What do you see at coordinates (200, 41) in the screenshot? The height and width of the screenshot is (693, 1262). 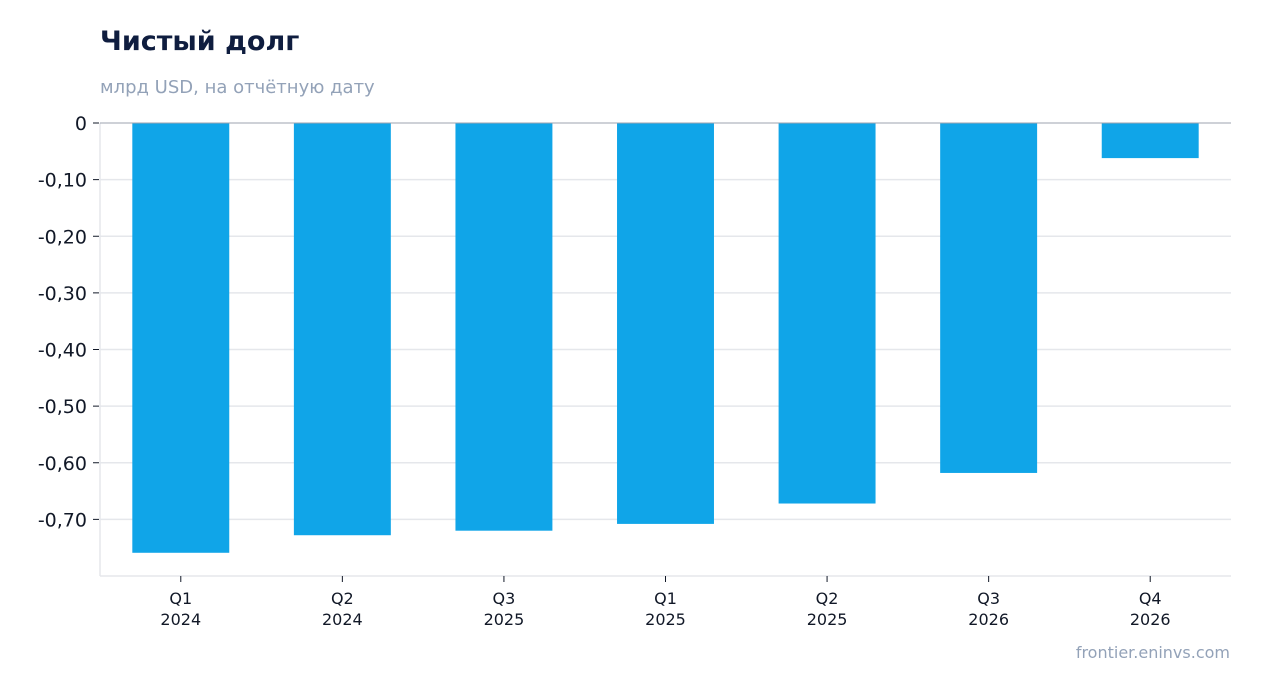 I see `chart-title: Чистый долг` at bounding box center [200, 41].